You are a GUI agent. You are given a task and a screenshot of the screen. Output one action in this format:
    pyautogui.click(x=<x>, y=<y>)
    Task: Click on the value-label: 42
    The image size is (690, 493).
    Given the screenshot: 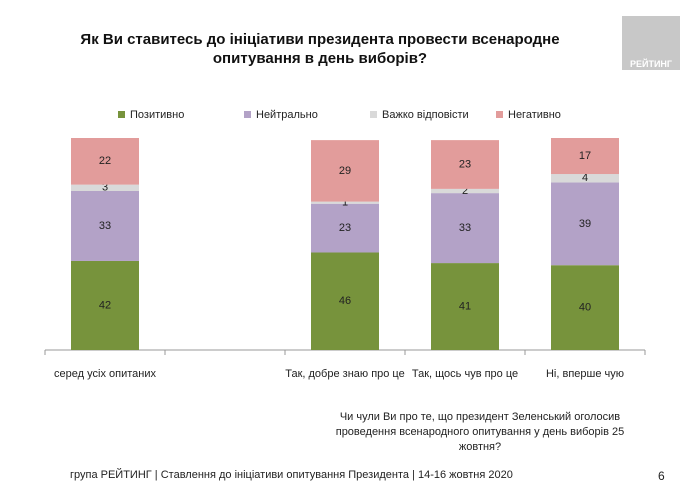 What is the action you would take?
    pyautogui.click(x=105, y=305)
    